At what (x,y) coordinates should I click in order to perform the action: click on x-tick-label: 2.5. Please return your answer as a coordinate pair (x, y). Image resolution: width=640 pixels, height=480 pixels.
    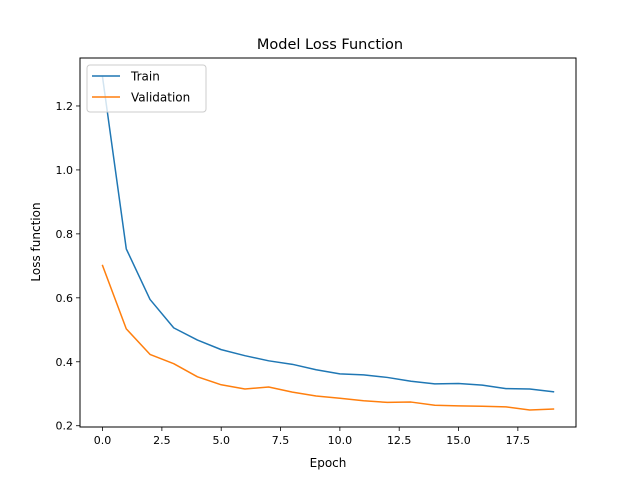
    Looking at the image, I should click on (162, 440).